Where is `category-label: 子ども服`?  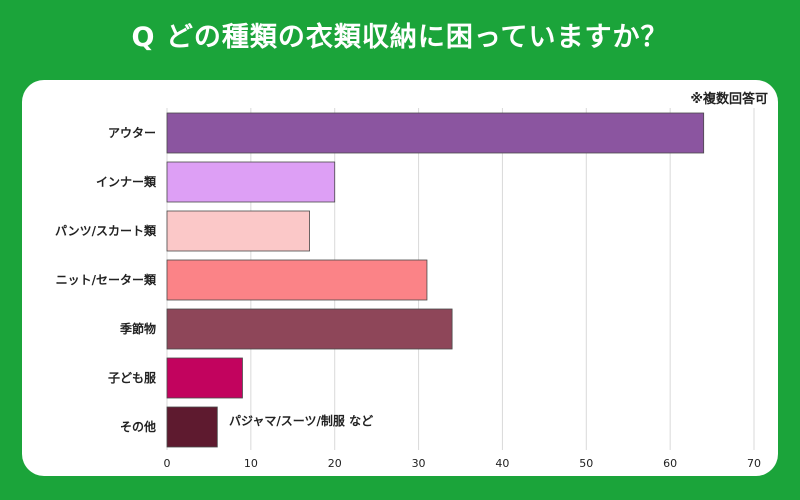
category-label: 子ども服 is located at coordinates (132, 377).